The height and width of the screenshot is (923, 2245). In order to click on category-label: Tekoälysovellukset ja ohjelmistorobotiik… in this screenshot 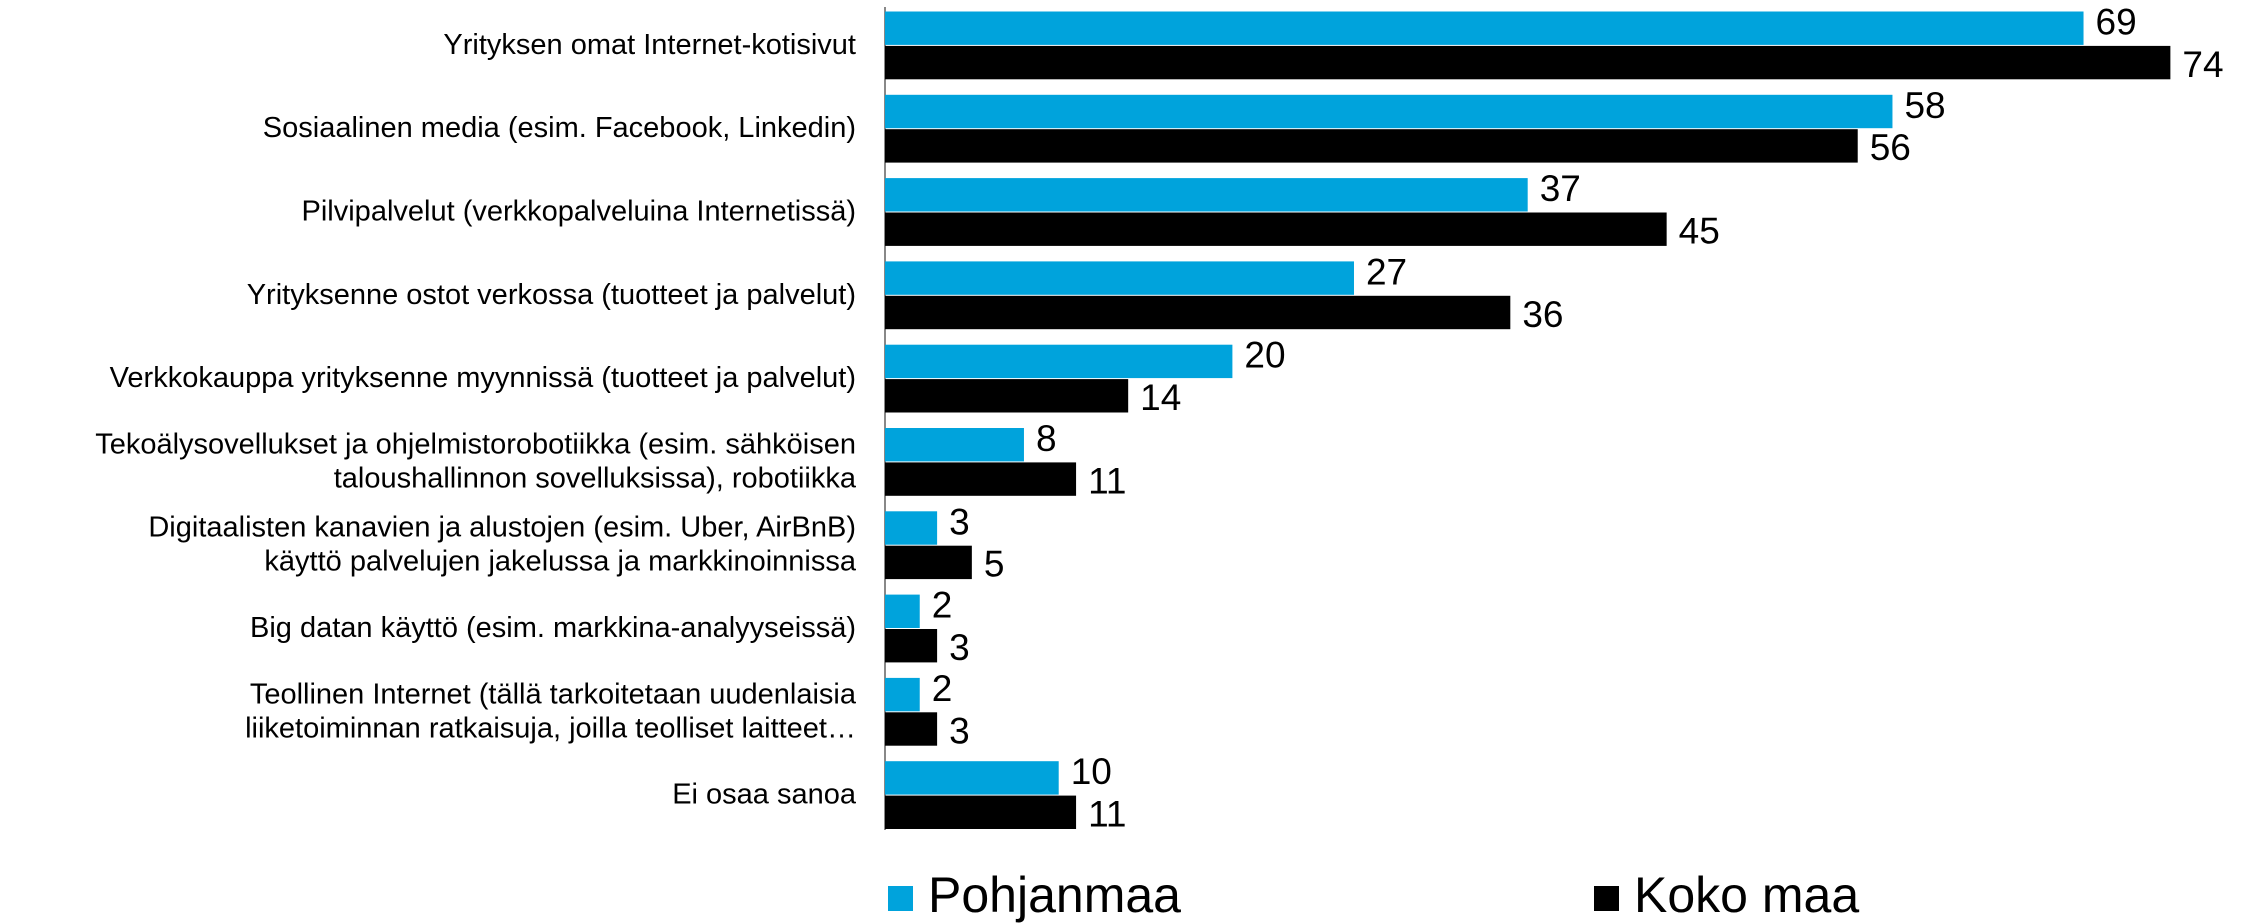, I will do `click(476, 461)`.